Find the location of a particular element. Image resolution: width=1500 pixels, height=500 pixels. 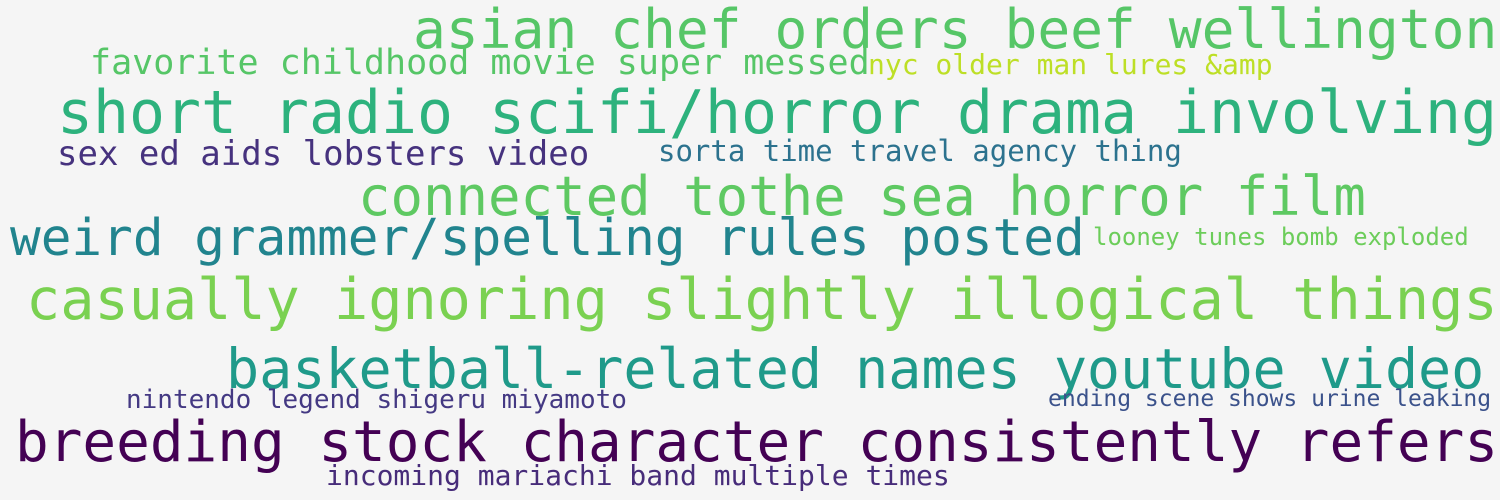

word-cloud-phrase: nyc older man lures &amp is located at coordinates (1070, 64).